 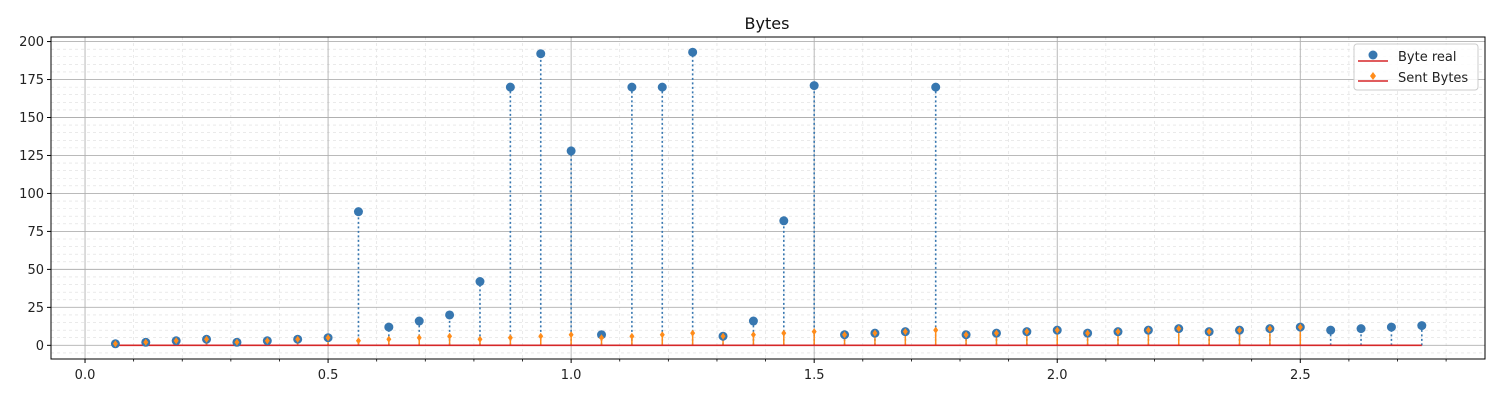 I want to click on y-axis: 0 25 50 75 100 125 150 175 200, so click(x=35, y=194).